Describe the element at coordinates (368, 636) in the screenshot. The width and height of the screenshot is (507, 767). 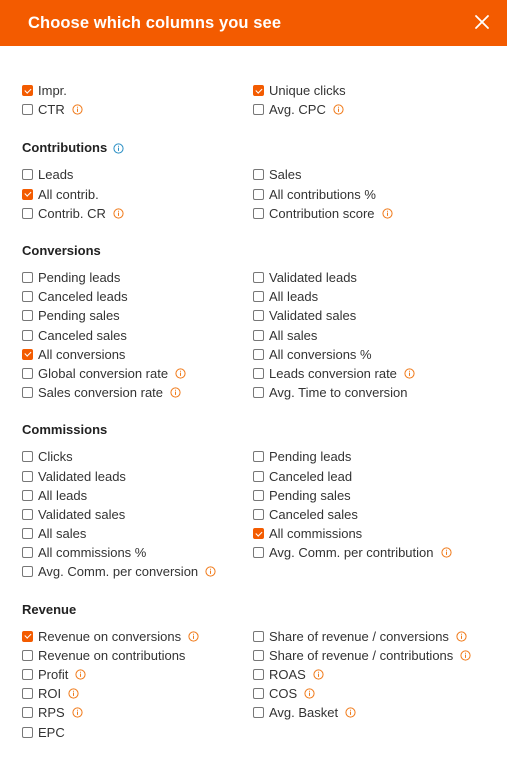
I see `option-share-of-revenue-conversions: Share of revenue / conversions` at that location.